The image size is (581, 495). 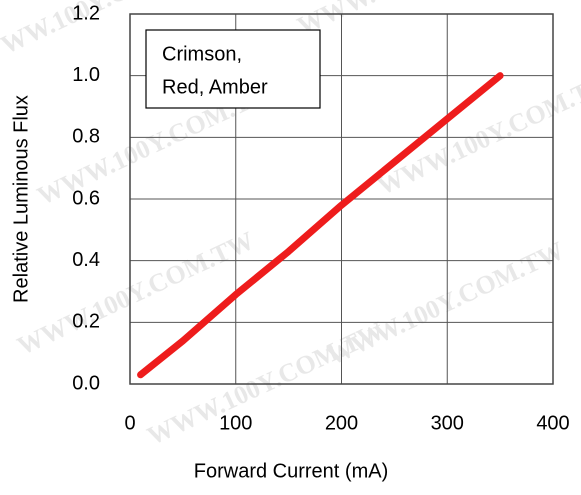 I want to click on x-tick-label: 300, so click(x=447, y=423).